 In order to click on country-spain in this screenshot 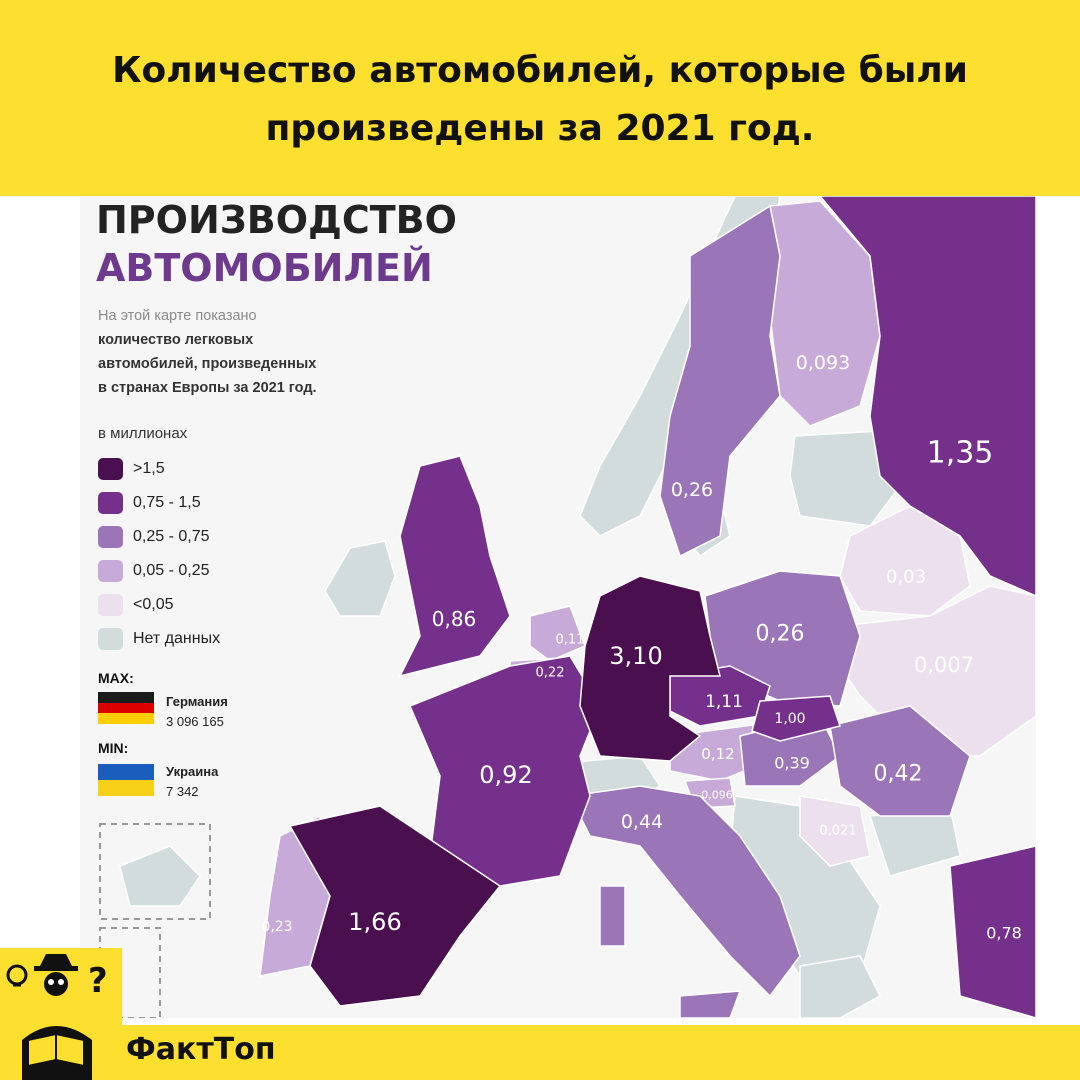, I will do `click(395, 906)`.